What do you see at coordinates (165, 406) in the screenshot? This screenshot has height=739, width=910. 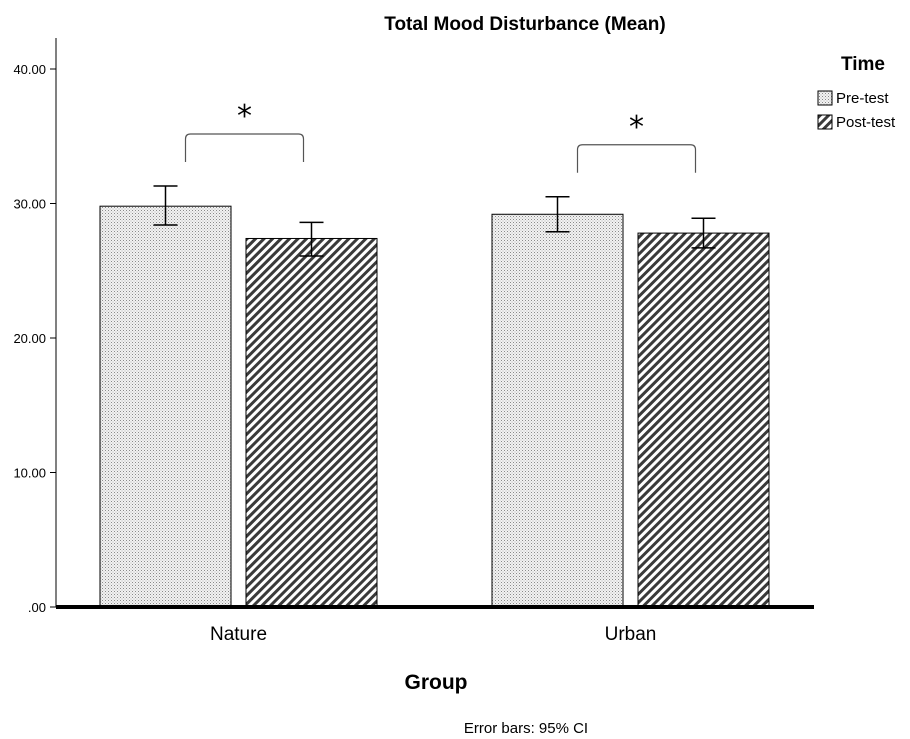 I see `bar-nature-pre-test` at bounding box center [165, 406].